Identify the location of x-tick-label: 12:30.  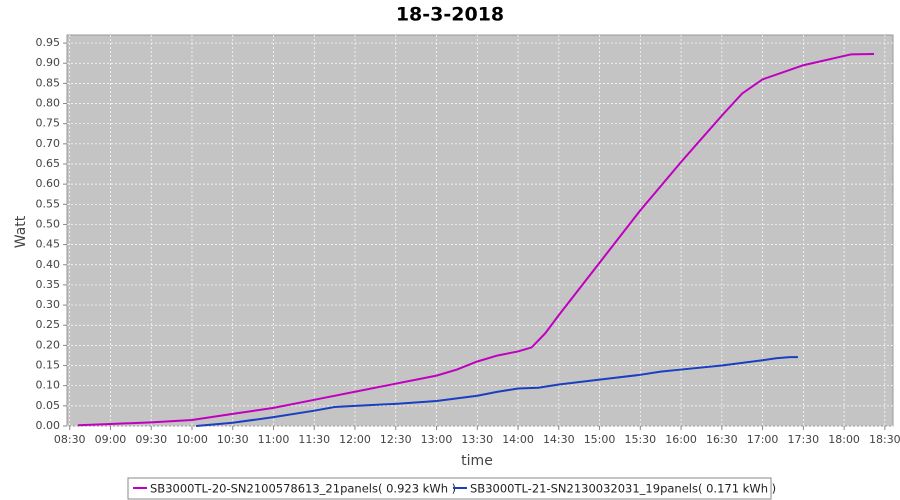
(396, 439).